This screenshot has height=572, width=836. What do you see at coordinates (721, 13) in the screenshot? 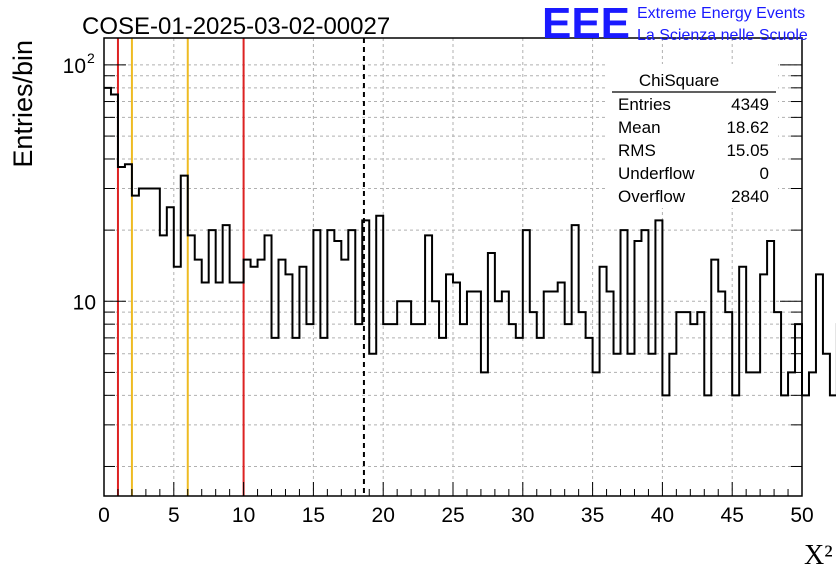
I see `eee-logo-line1: Extreme Energy Events` at bounding box center [721, 13].